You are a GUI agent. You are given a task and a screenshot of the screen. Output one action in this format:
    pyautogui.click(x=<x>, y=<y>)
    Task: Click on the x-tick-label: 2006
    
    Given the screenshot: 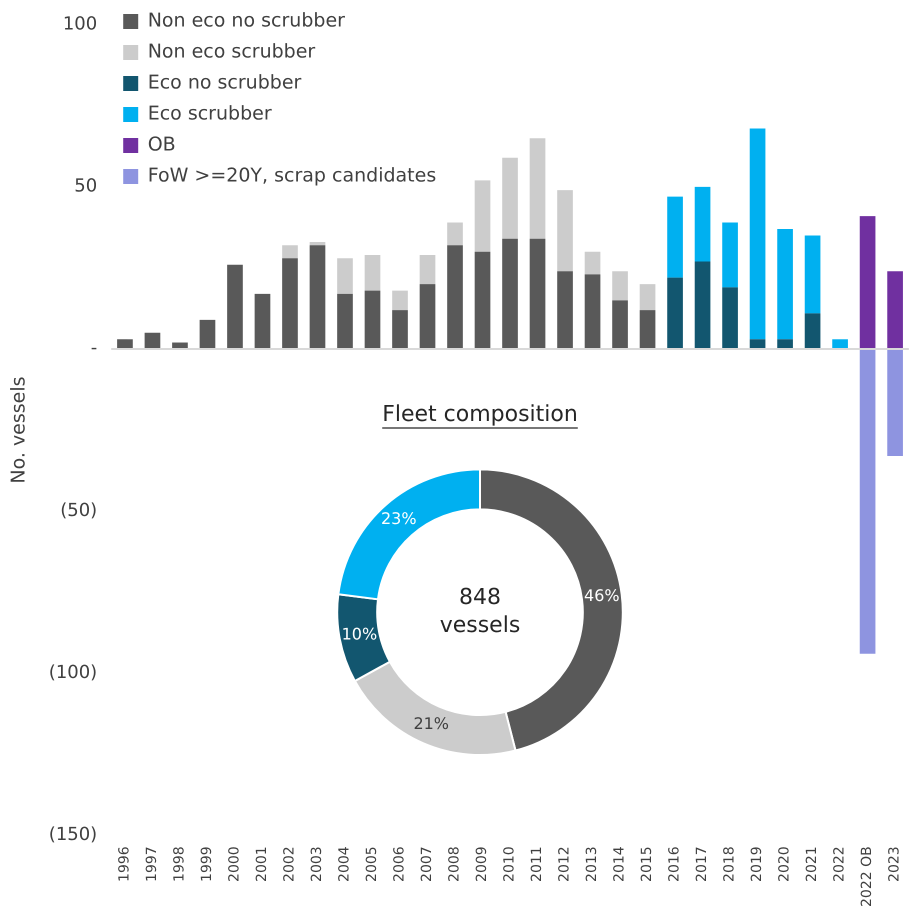 What is the action you would take?
    pyautogui.click(x=400, y=864)
    